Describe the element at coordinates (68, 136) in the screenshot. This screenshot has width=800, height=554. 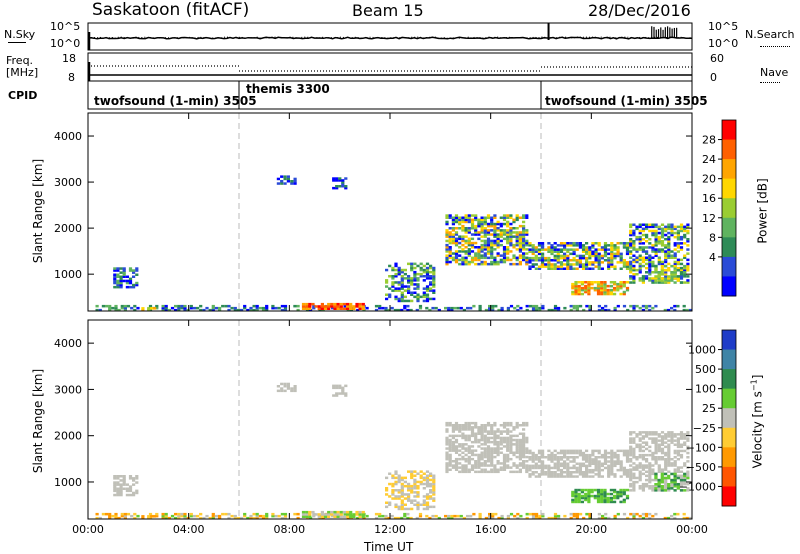
I see `y-tick-label: 4000` at that location.